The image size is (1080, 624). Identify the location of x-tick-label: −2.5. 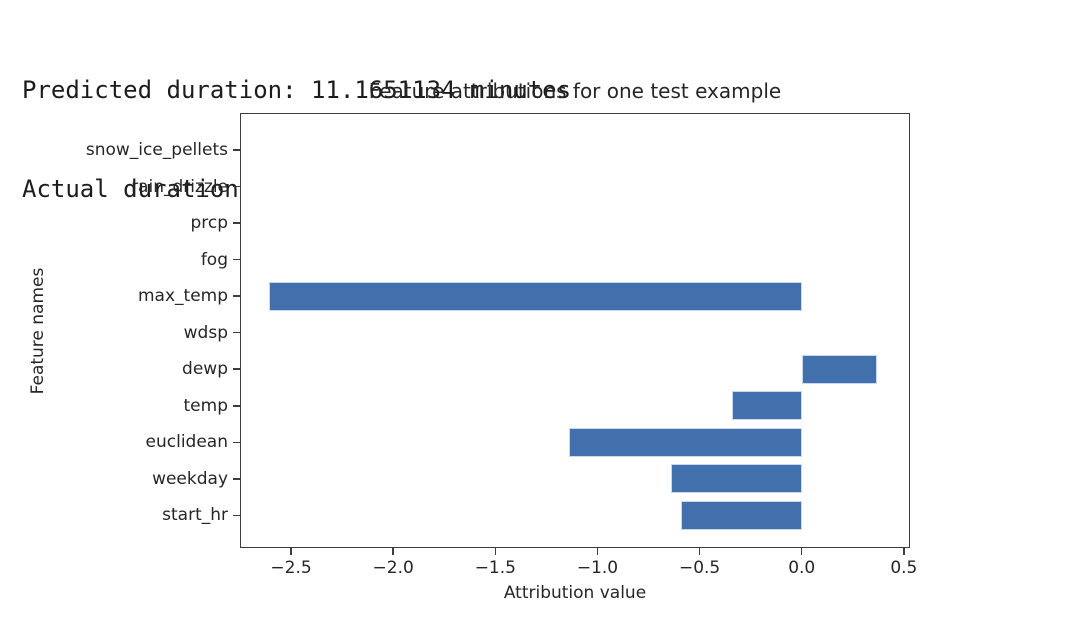
(291, 568).